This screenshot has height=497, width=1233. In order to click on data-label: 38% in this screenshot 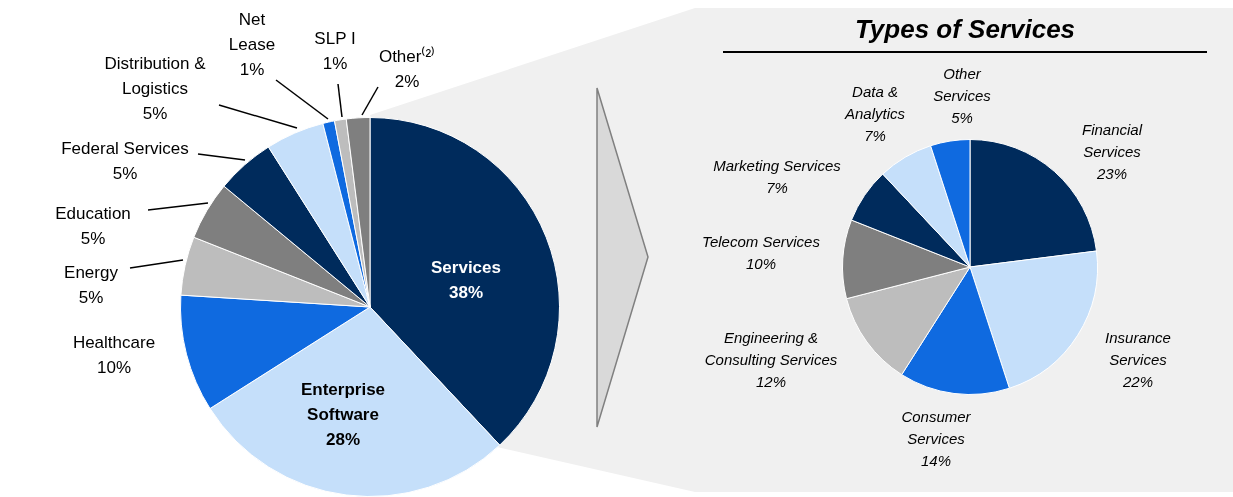, I will do `click(466, 292)`.